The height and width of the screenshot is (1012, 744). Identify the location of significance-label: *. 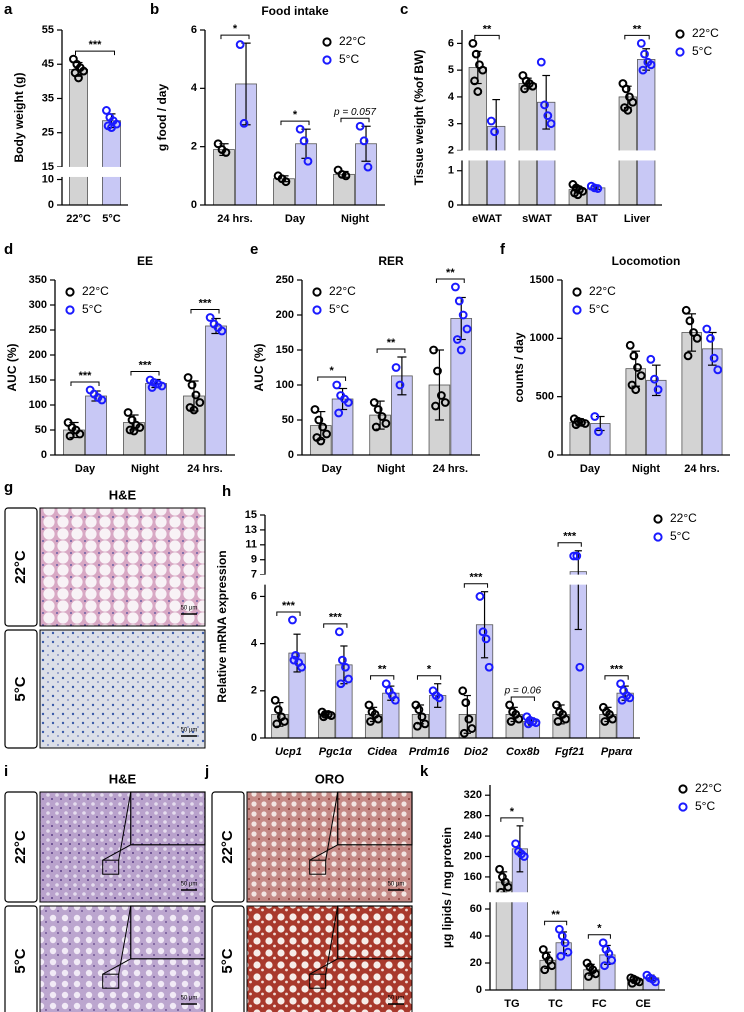
(429, 670).